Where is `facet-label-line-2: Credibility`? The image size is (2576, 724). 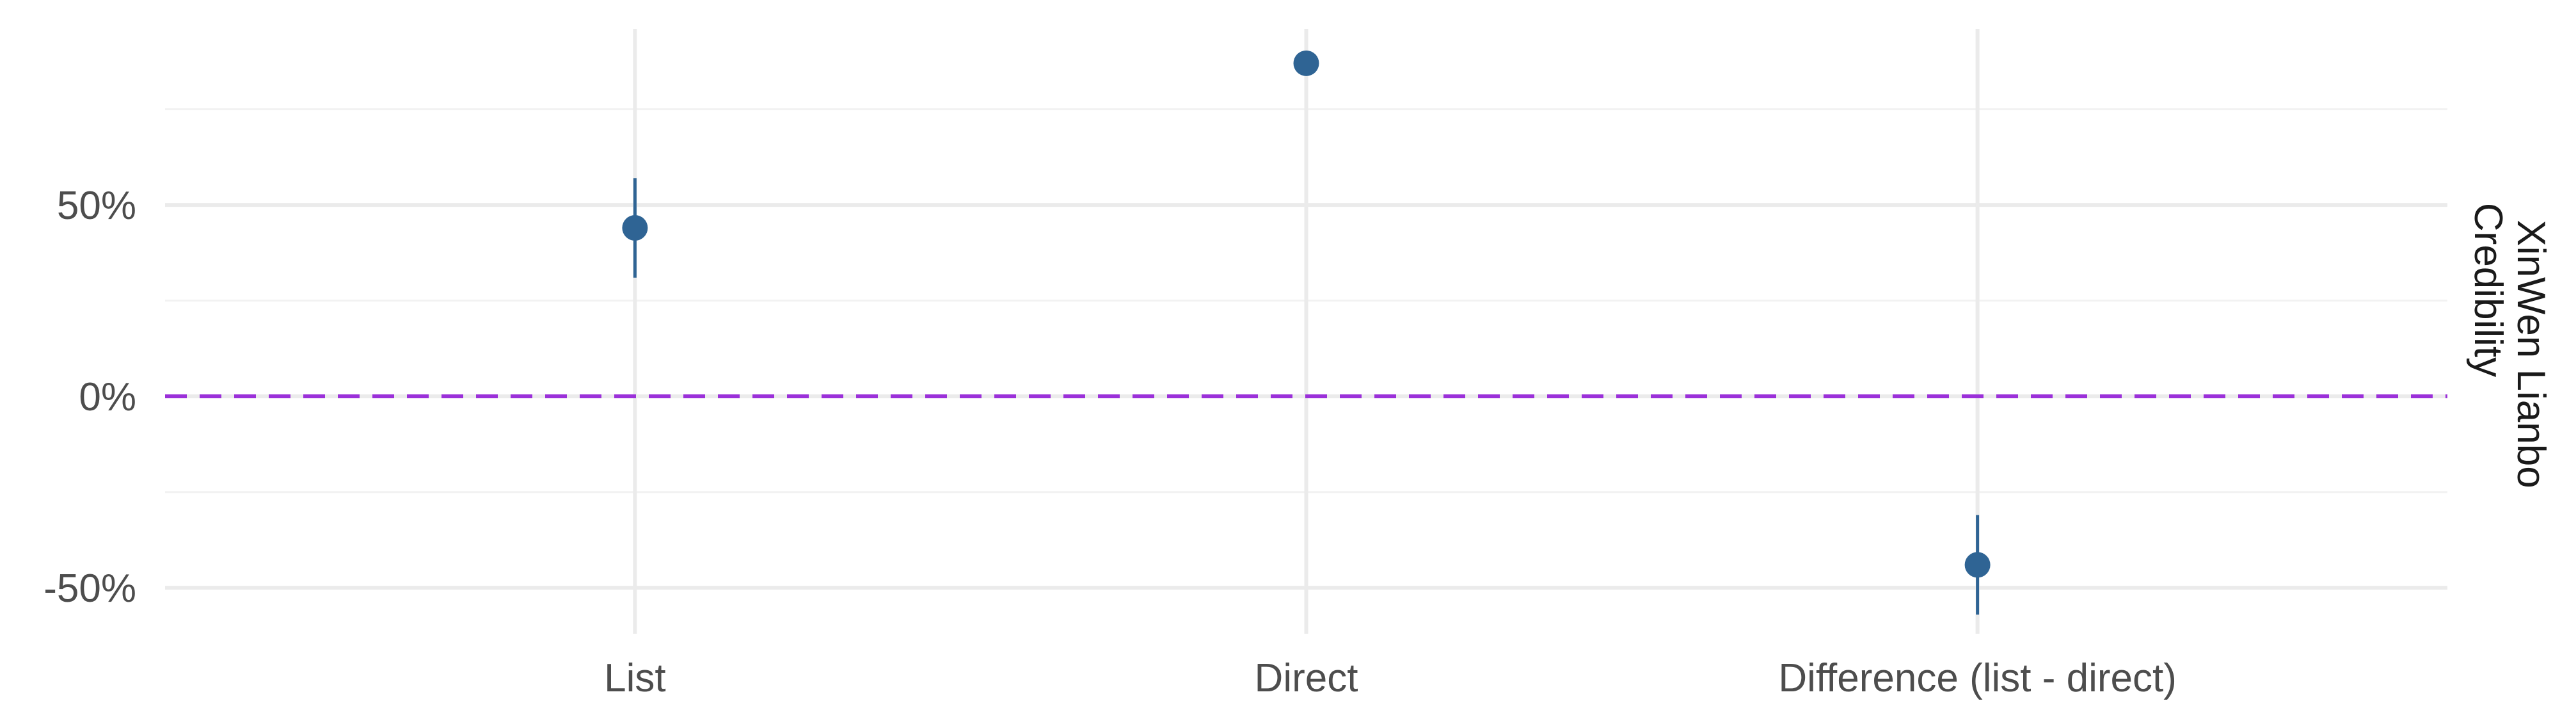
facet-label-line-2: Credibility is located at coordinates (2488, 290).